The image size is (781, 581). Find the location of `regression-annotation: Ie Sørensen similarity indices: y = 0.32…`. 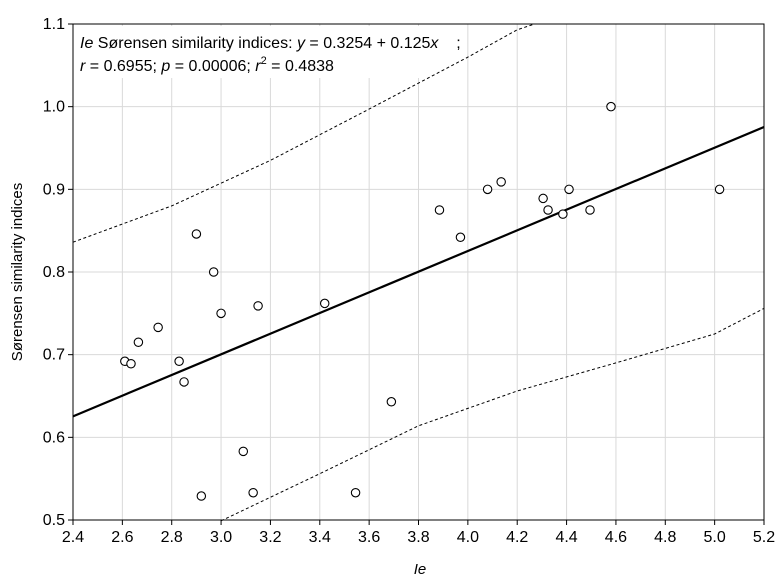

regression-annotation: Ie Sørensen similarity indices: y = 0.32… is located at coordinates (268, 52).